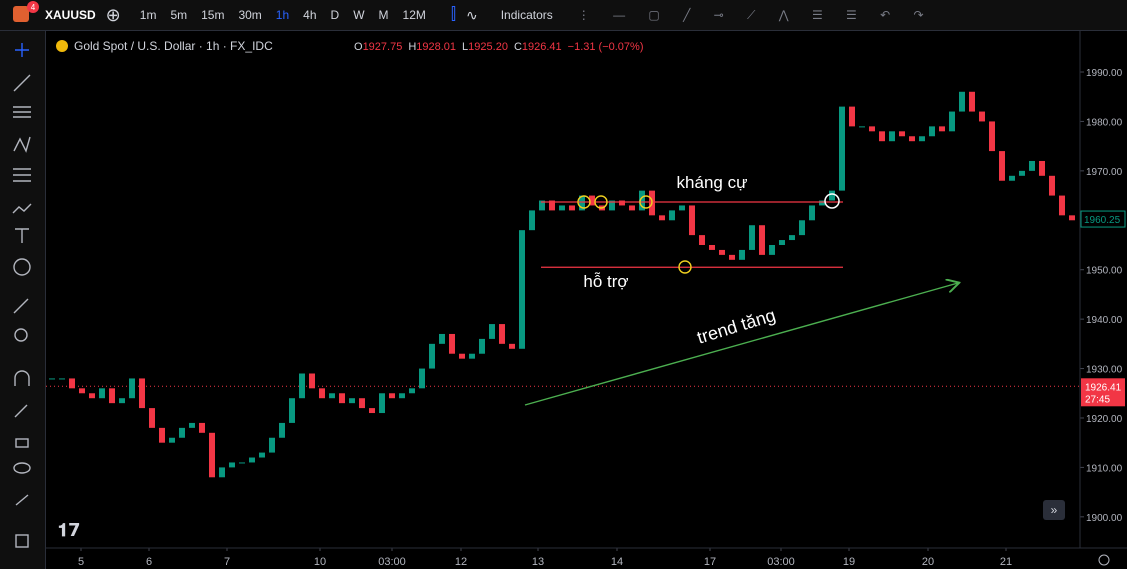  I want to click on logo: 4, so click(20, 15).